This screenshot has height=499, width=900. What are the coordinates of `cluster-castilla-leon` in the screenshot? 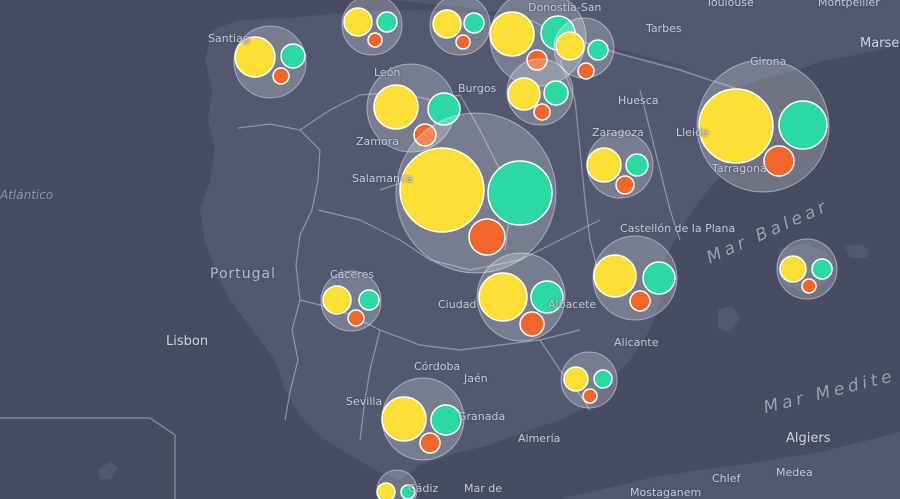 It's located at (413, 108).